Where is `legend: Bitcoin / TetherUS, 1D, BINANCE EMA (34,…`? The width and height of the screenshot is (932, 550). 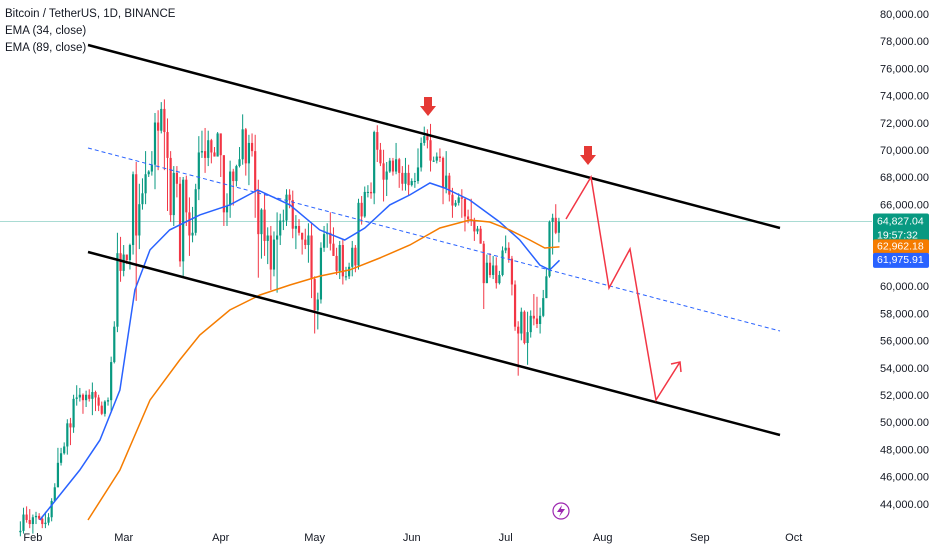 legend: Bitcoin / TetherUS, 1D, BINANCE EMA (34,… is located at coordinates (90, 31).